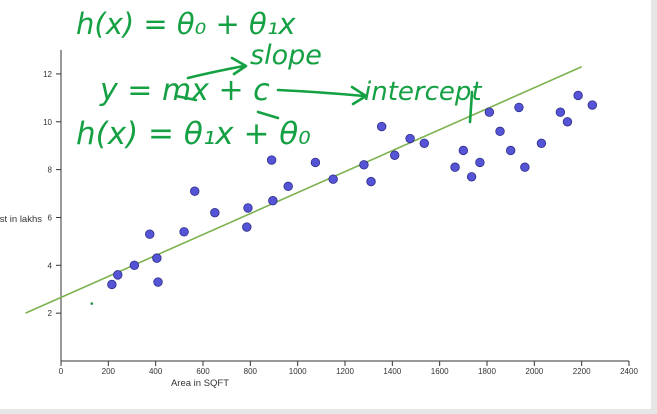  I want to click on x-tick-label: 400, so click(156, 371).